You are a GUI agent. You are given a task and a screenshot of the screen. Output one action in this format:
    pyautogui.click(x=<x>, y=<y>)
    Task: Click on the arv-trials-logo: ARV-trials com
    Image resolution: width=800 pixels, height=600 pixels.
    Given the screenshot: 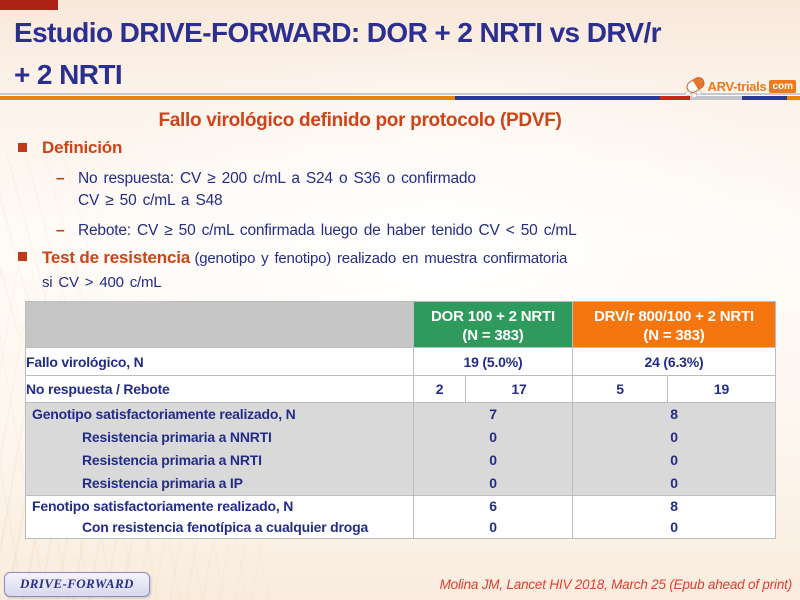 What is the action you would take?
    pyautogui.click(x=739, y=86)
    